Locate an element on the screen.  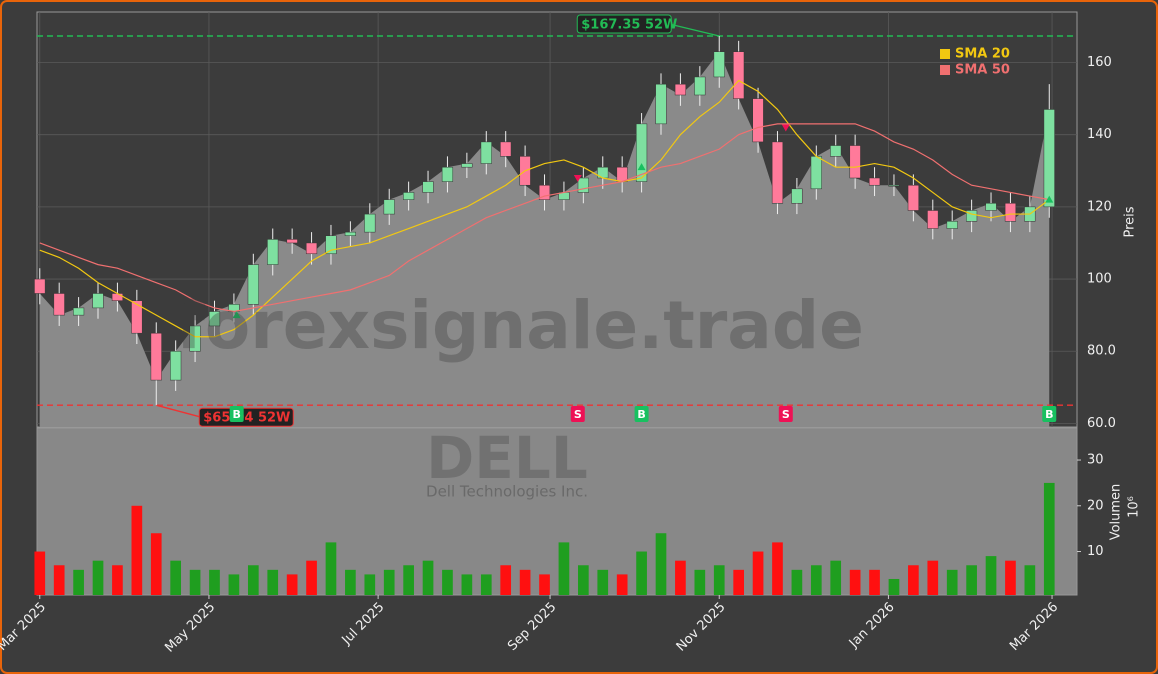
signal-box is located at coordinates (641, 414).